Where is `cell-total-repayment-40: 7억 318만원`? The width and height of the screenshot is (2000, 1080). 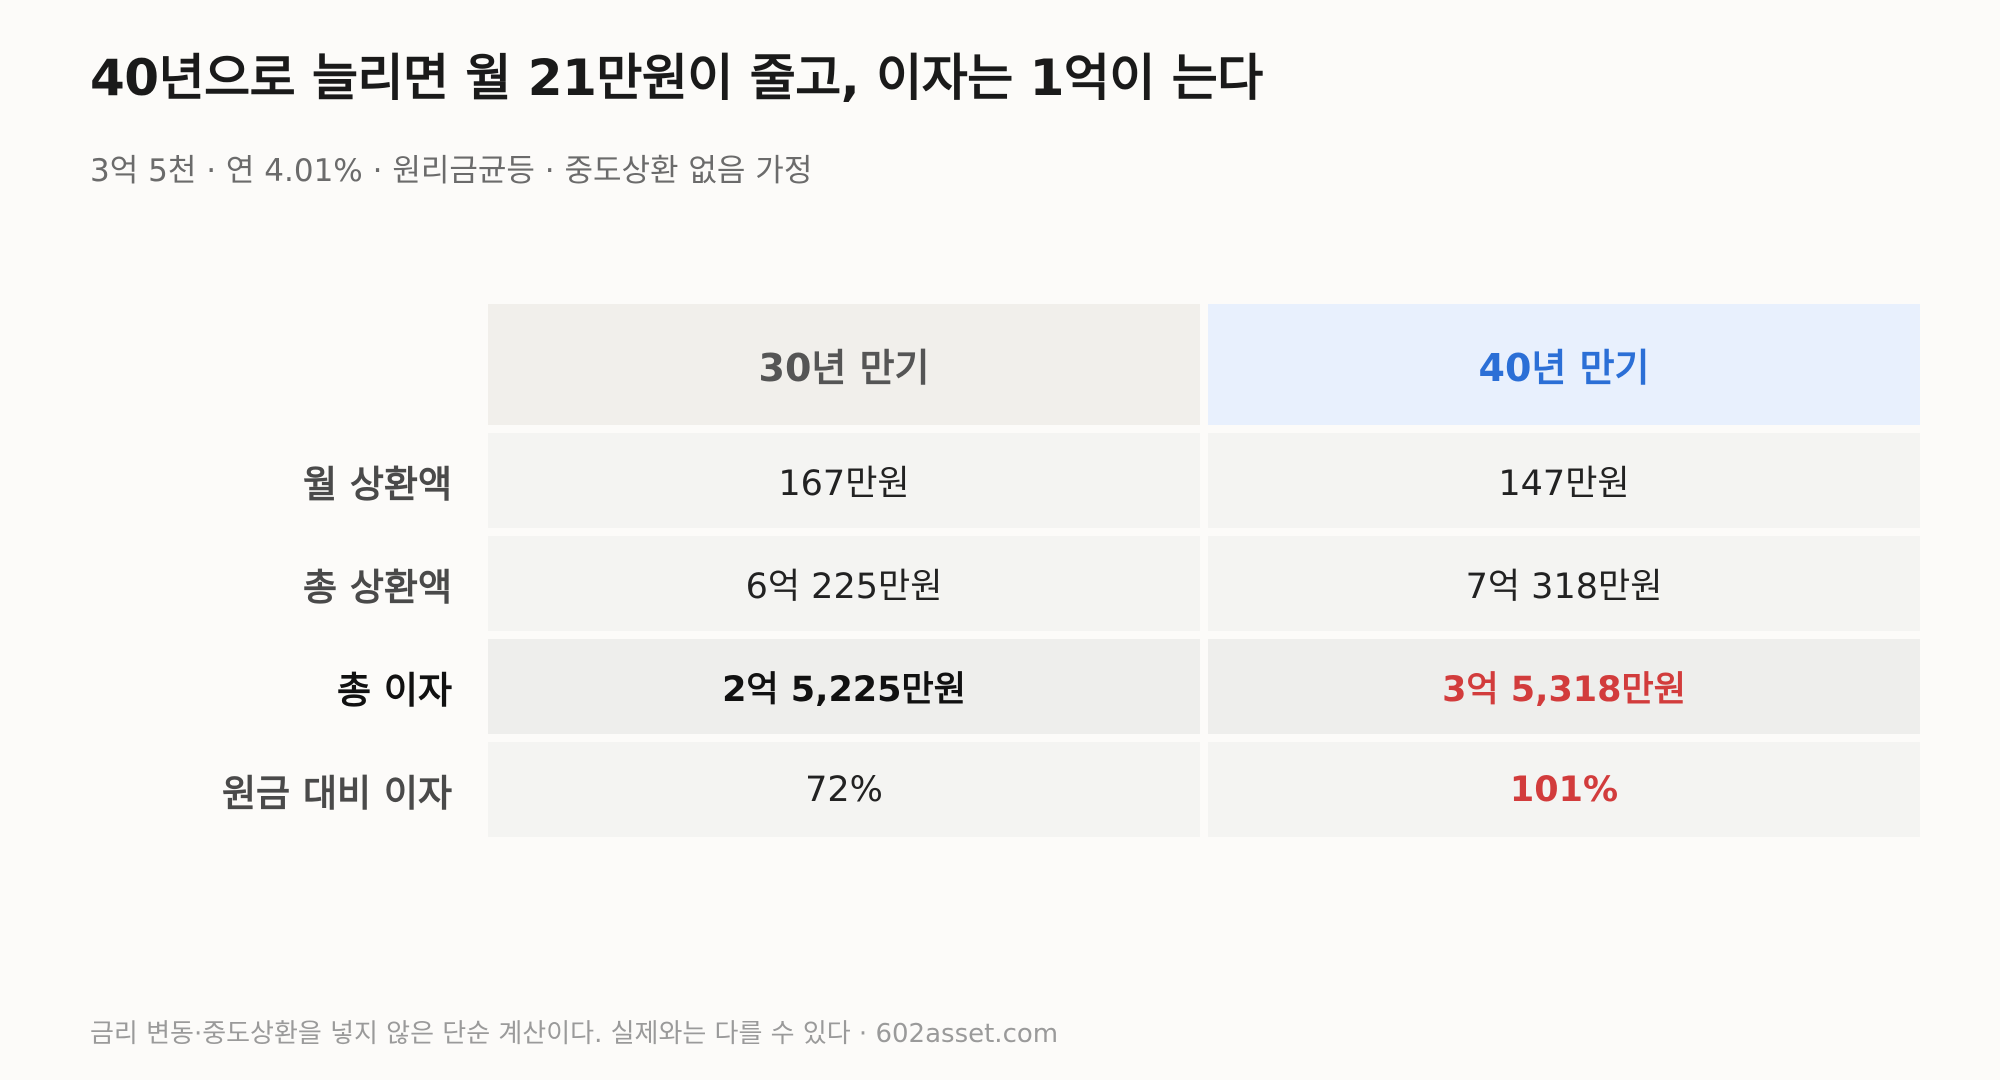
cell-total-repayment-40: 7억 318만원 is located at coordinates (1564, 583).